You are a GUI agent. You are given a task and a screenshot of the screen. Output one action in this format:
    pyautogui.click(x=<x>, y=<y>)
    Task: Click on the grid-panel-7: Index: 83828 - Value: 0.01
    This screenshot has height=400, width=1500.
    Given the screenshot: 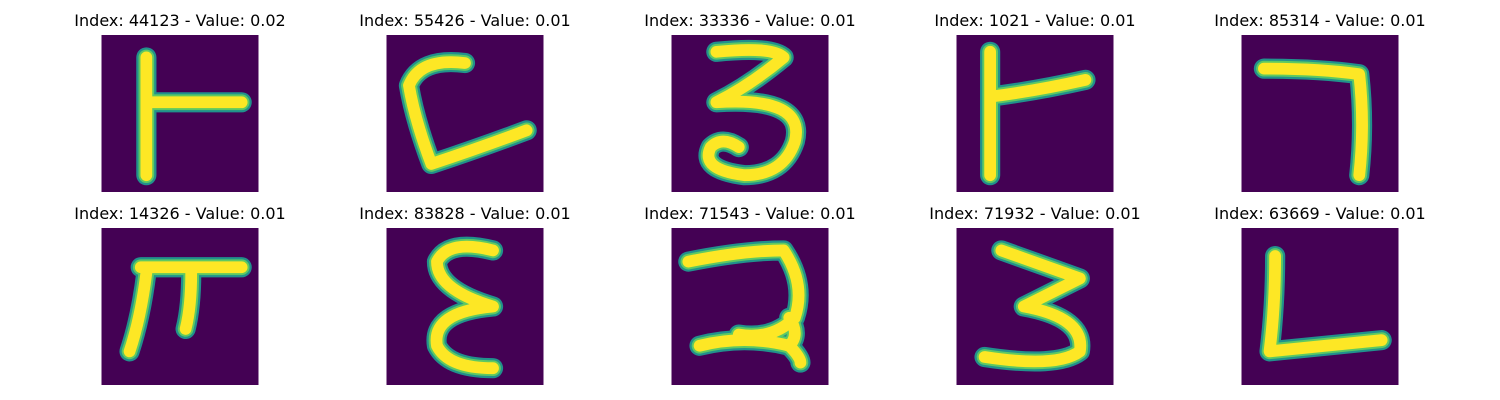 What is the action you would take?
    pyautogui.click(x=465, y=297)
    